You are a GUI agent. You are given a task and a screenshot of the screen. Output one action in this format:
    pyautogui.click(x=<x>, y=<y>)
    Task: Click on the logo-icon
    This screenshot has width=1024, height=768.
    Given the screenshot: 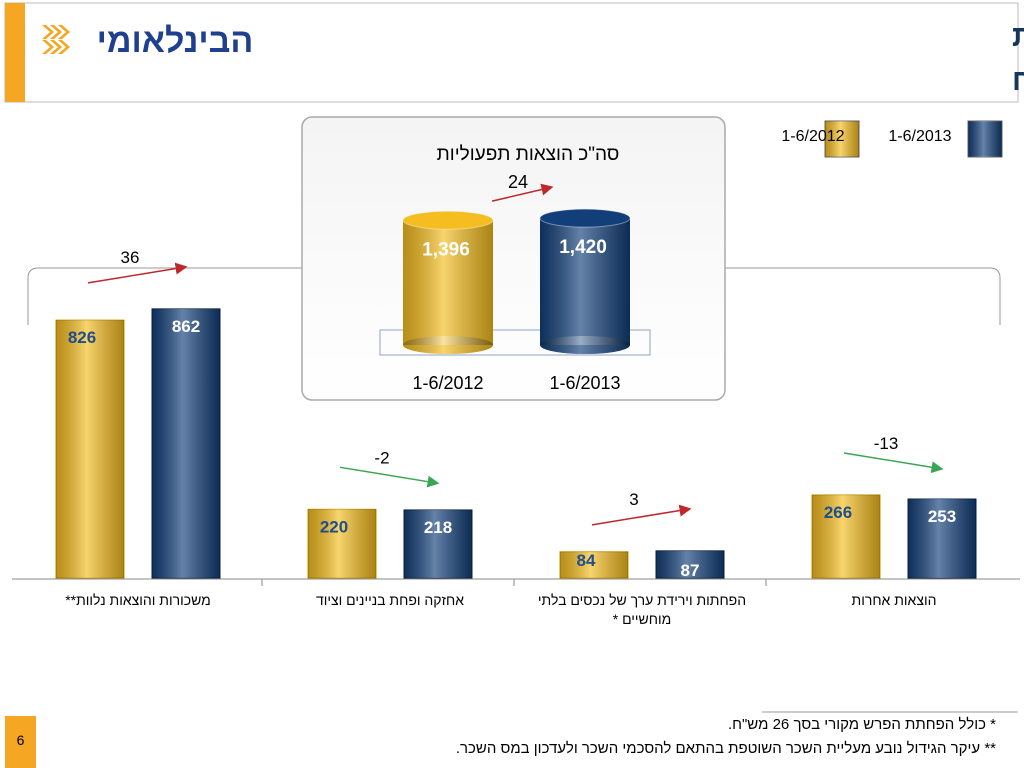 What is the action you would take?
    pyautogui.click(x=56, y=39)
    